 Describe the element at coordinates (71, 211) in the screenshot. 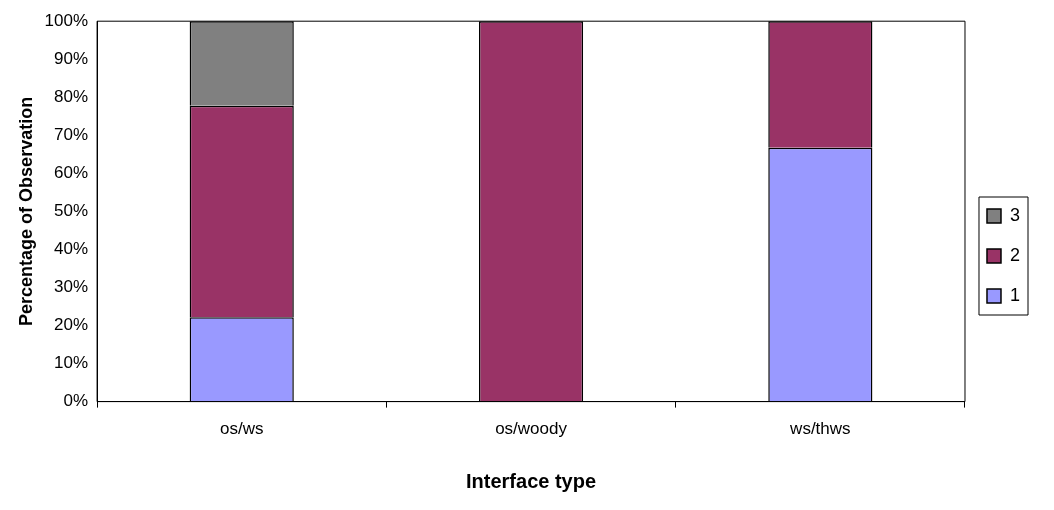

I see `y-tick-label: 50%` at that location.